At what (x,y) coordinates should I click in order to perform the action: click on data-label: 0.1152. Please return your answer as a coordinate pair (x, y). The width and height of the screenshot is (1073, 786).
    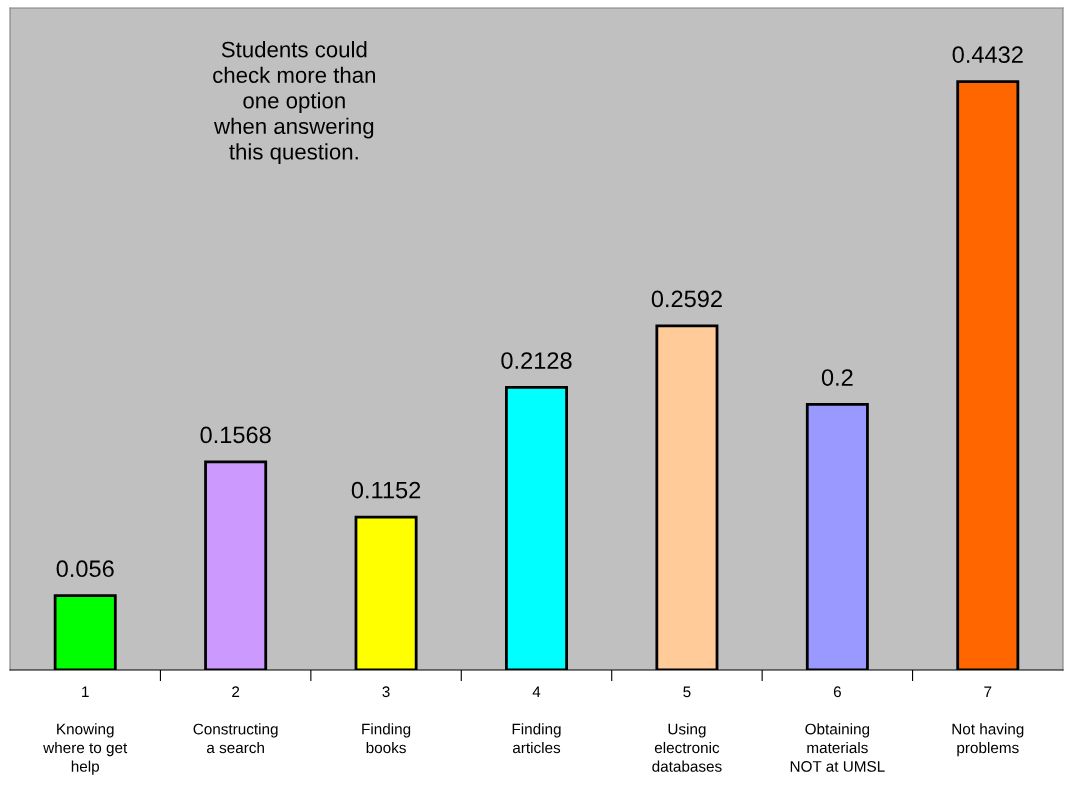
    Looking at the image, I should click on (386, 490).